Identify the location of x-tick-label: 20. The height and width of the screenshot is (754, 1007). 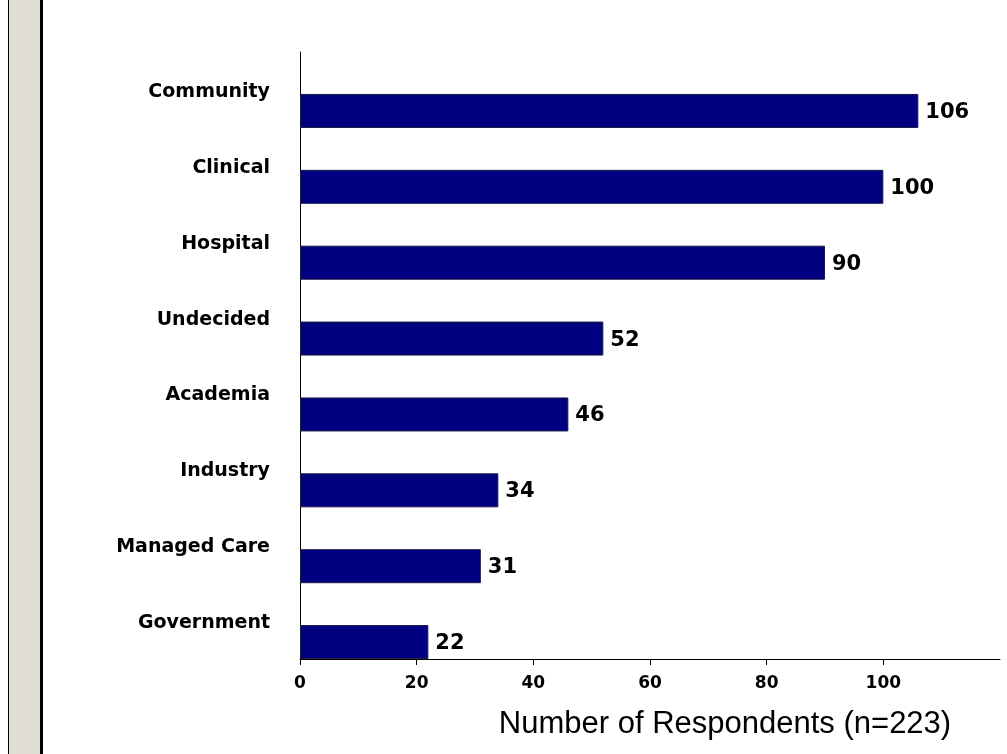
(416, 681).